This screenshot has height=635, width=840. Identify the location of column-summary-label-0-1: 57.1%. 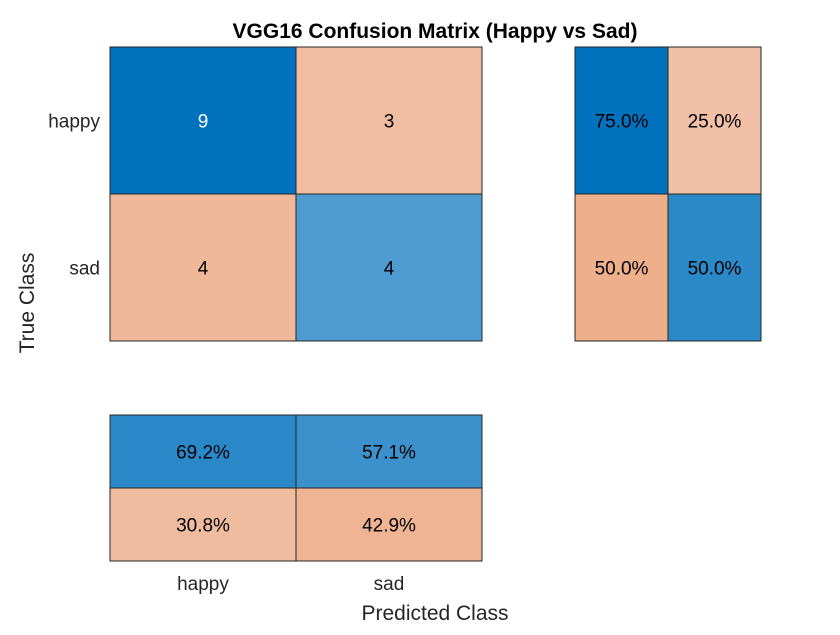
(389, 453).